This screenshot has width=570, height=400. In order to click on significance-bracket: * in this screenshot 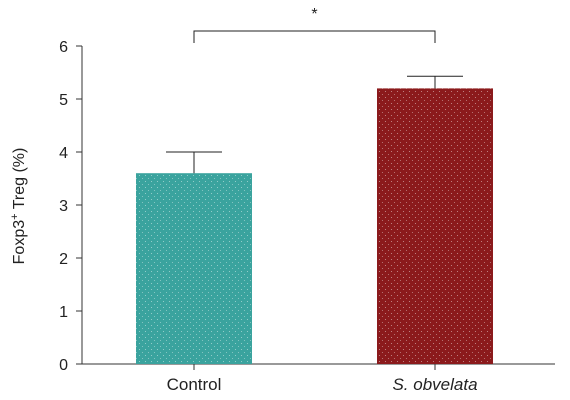, I will do `click(314, 24)`.